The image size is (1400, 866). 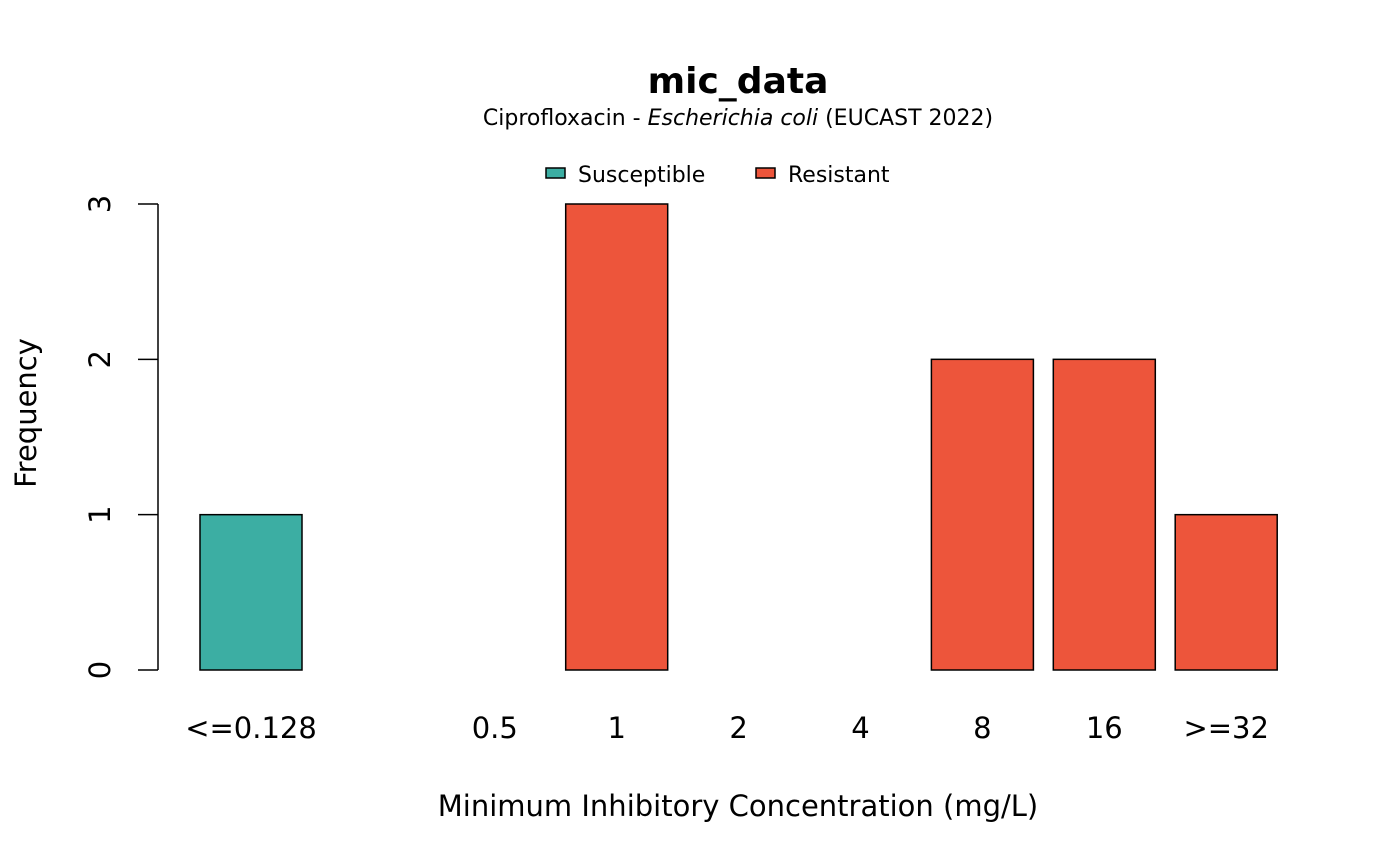 What do you see at coordinates (738, 81) in the screenshot?
I see `chart-title: mic_data` at bounding box center [738, 81].